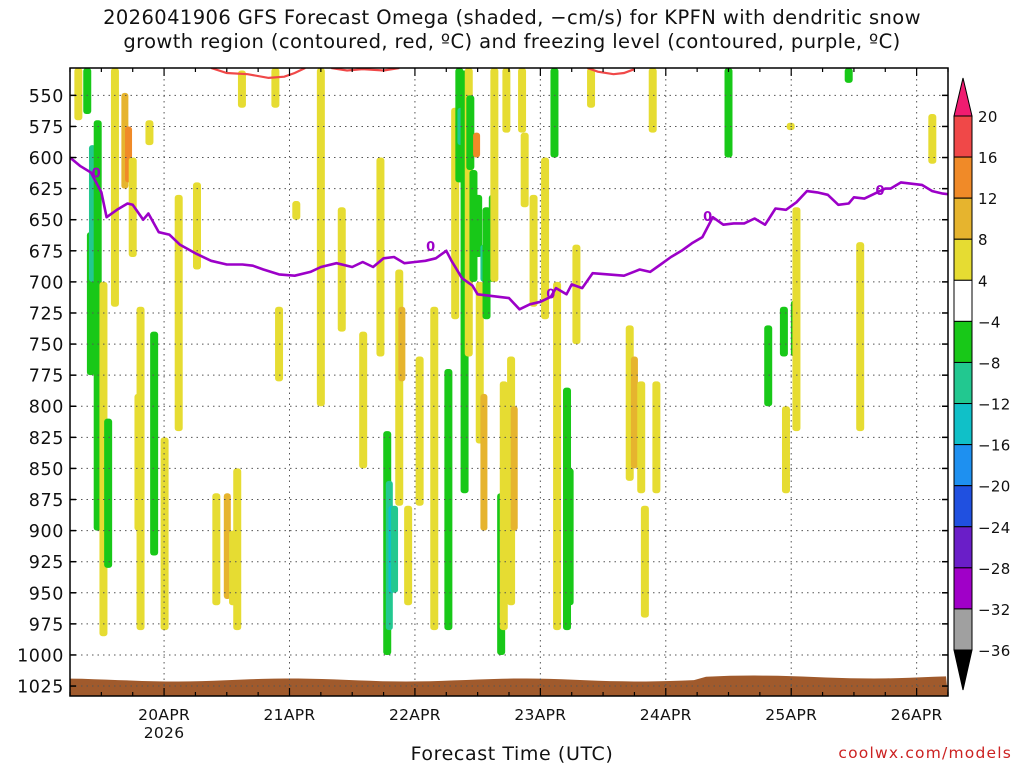  I want to click on y-tick-label: 800, so click(46, 408).